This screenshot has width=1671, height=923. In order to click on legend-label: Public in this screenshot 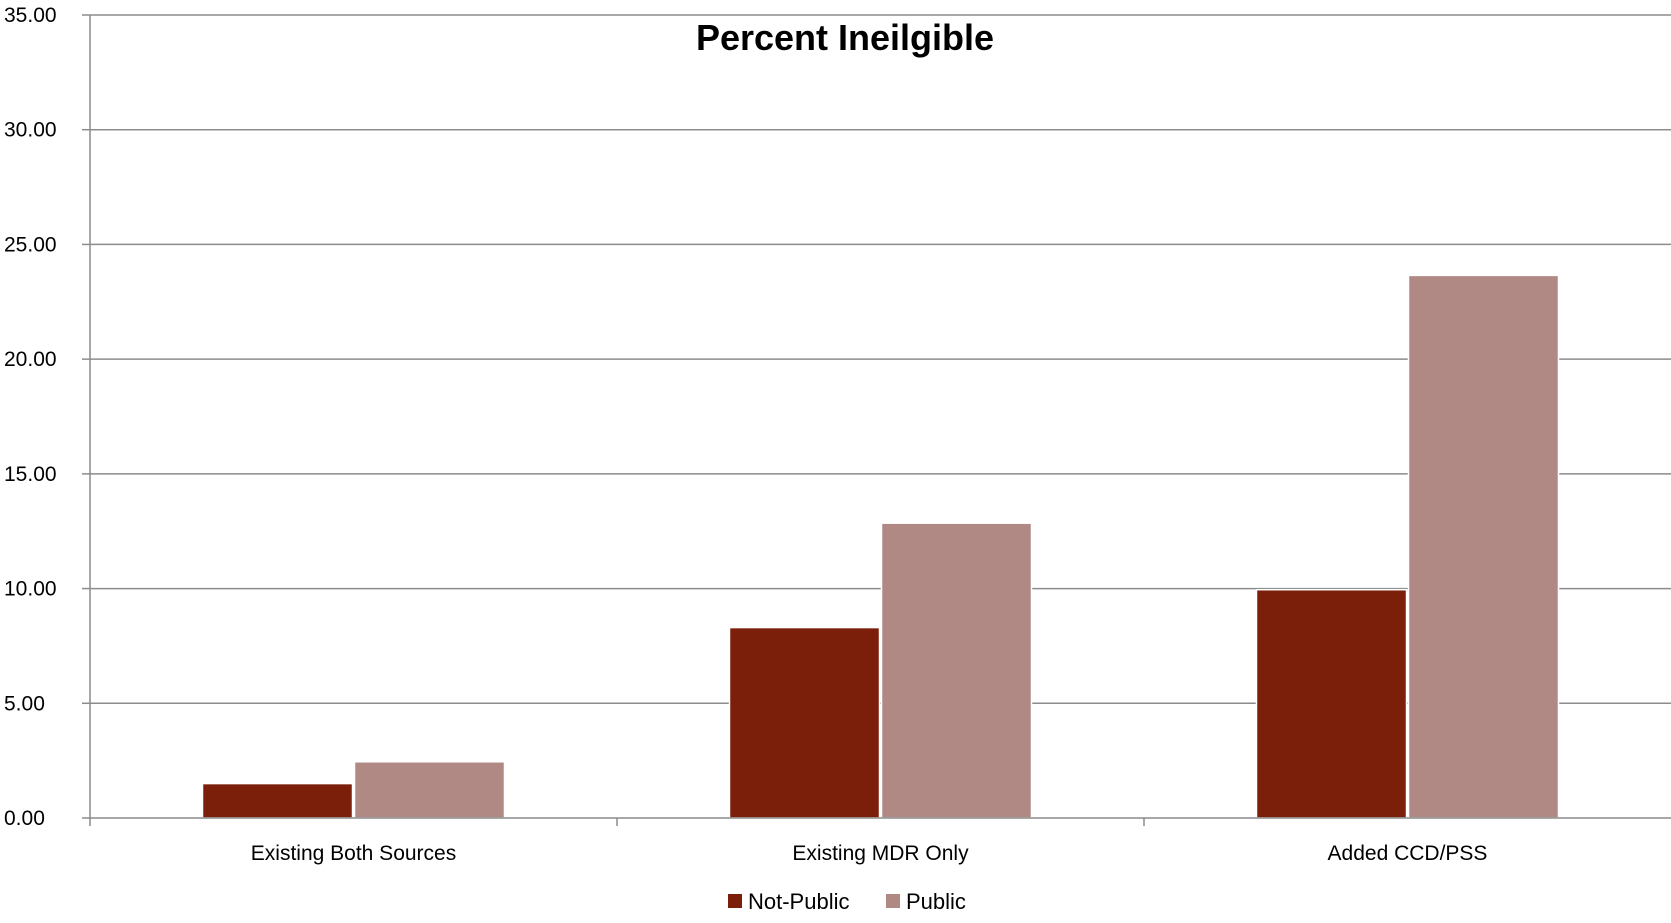, I will do `click(936, 901)`.